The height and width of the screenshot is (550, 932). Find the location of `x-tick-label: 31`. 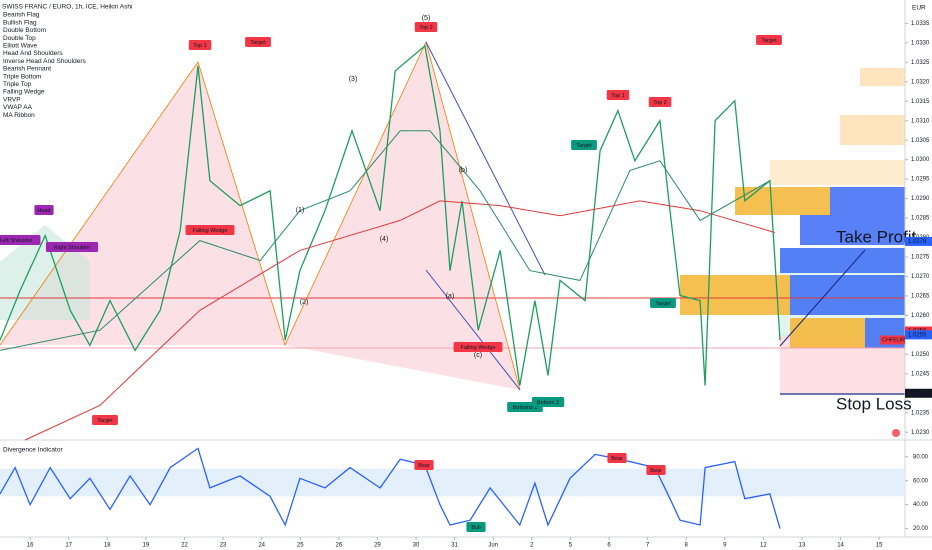

x-tick-label: 31 is located at coordinates (454, 546).